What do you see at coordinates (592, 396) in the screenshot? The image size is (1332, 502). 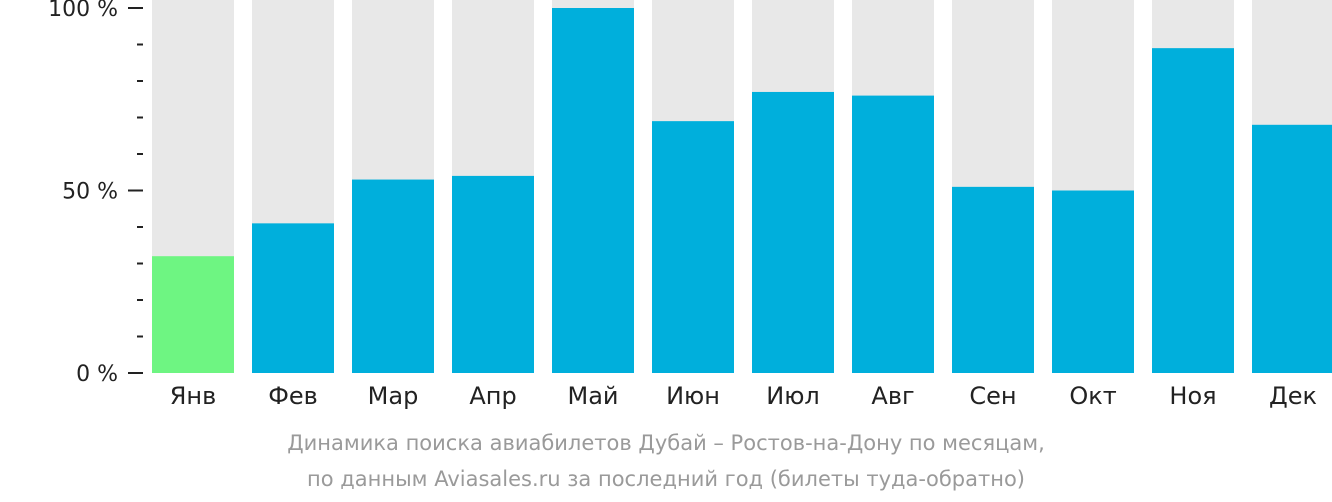 I see `x-tick-label: Май` at bounding box center [592, 396].